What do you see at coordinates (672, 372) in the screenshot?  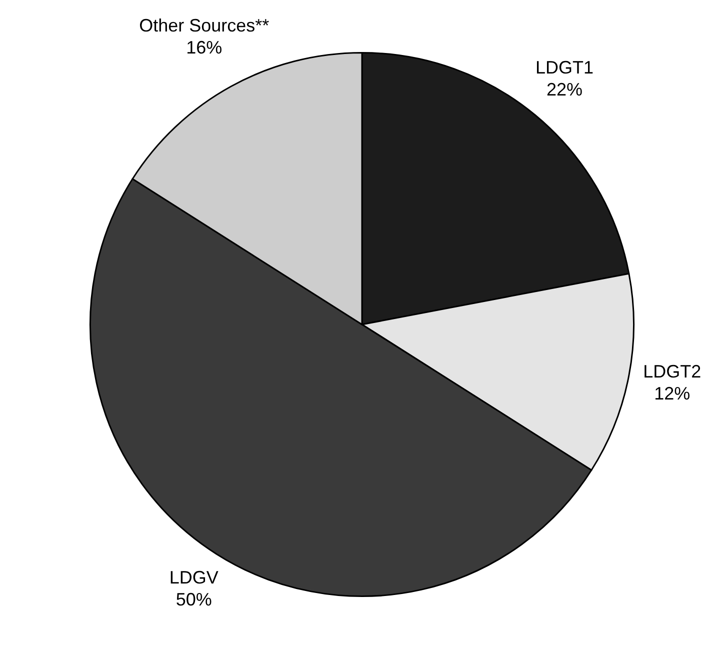 I see `slice-label: LDGT2` at bounding box center [672, 372].